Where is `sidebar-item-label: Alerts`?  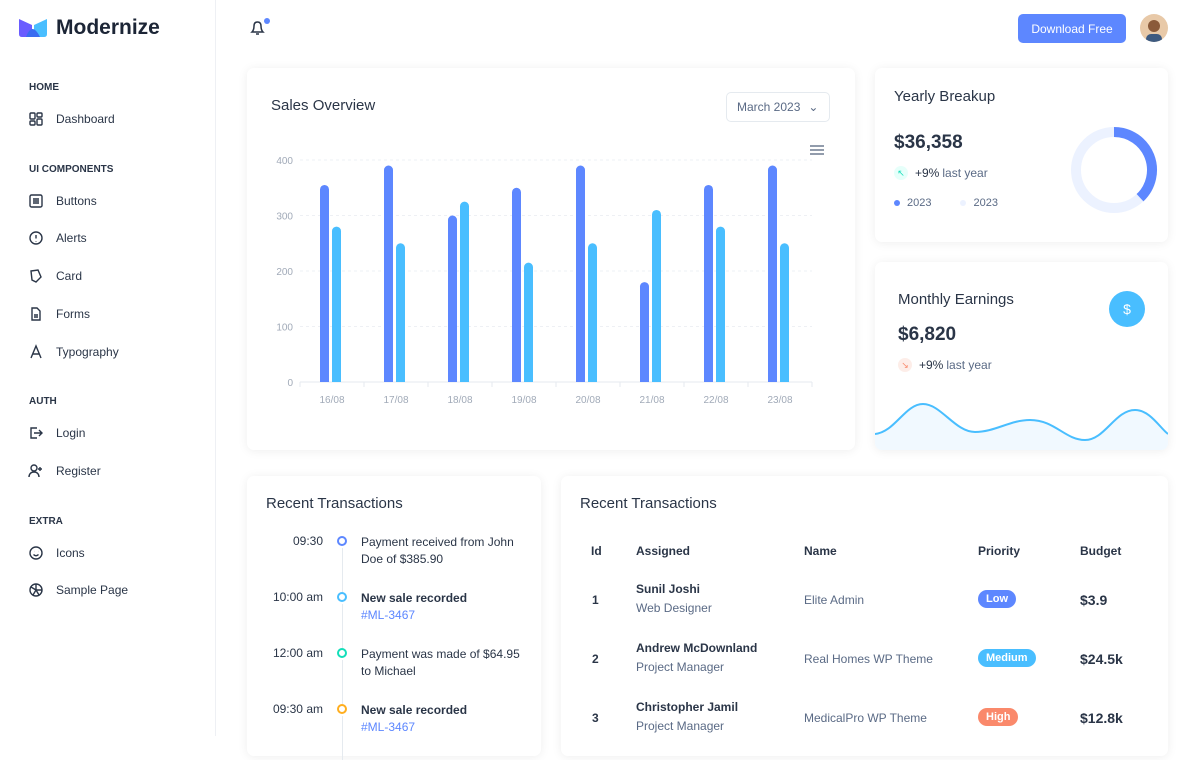 sidebar-item-label: Alerts is located at coordinates (71, 238).